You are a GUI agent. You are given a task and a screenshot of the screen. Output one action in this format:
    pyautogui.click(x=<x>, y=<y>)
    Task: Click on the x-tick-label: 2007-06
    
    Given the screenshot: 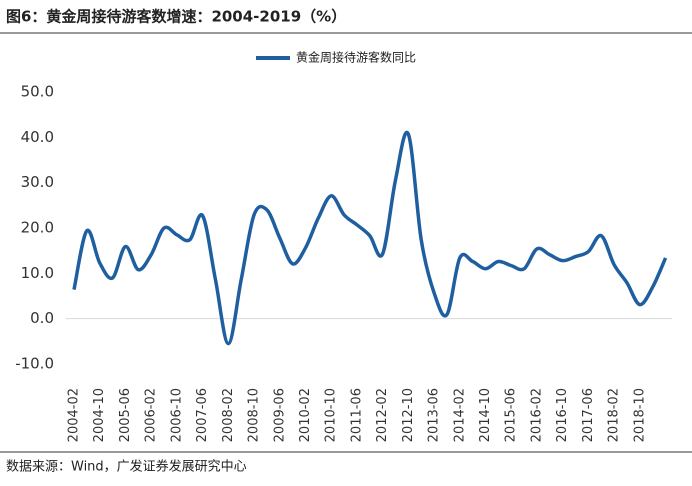 What is the action you would take?
    pyautogui.click(x=202, y=415)
    